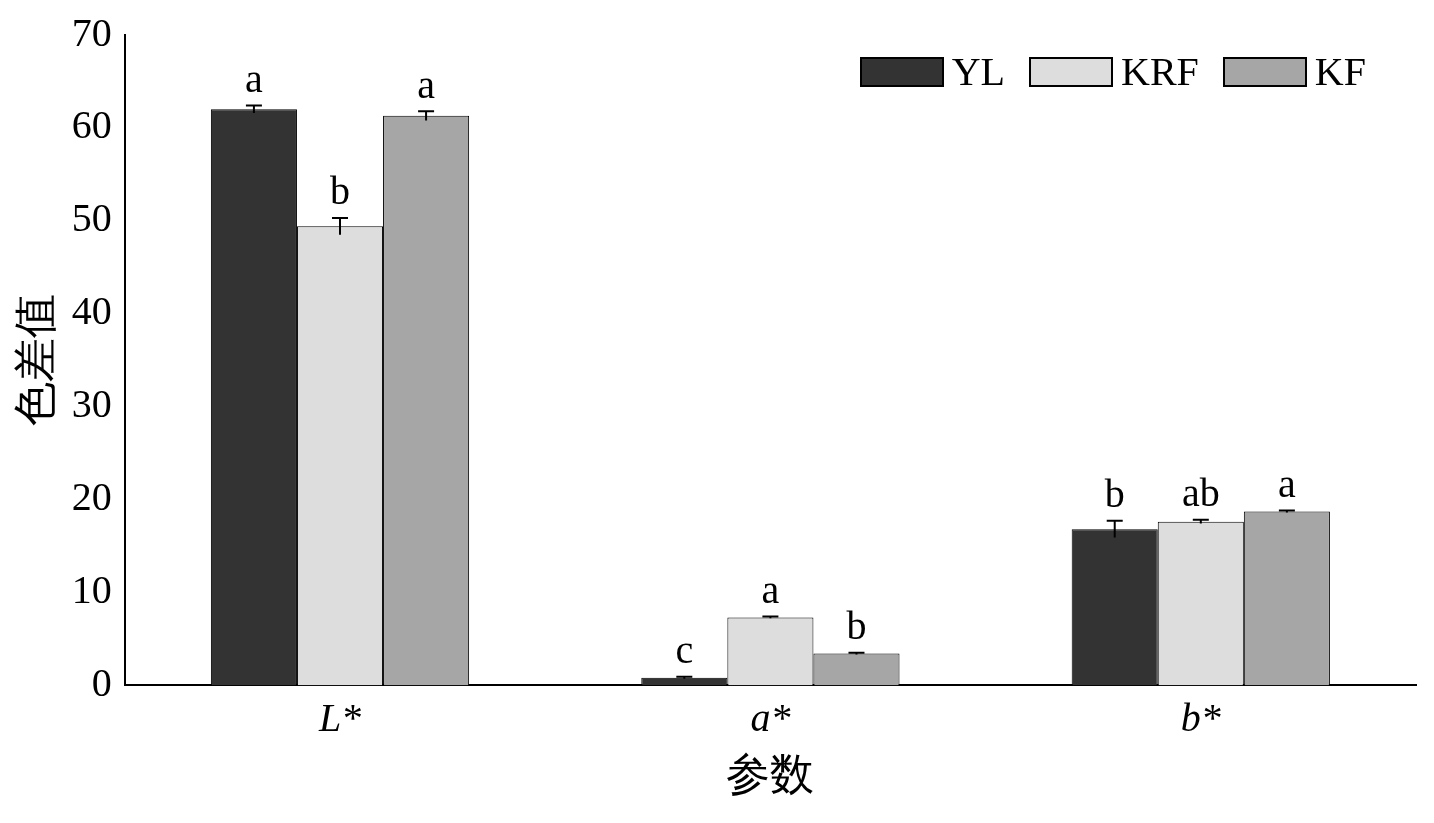 The width and height of the screenshot is (1434, 823). I want to click on x-tick-label: b*, so click(1200, 717).